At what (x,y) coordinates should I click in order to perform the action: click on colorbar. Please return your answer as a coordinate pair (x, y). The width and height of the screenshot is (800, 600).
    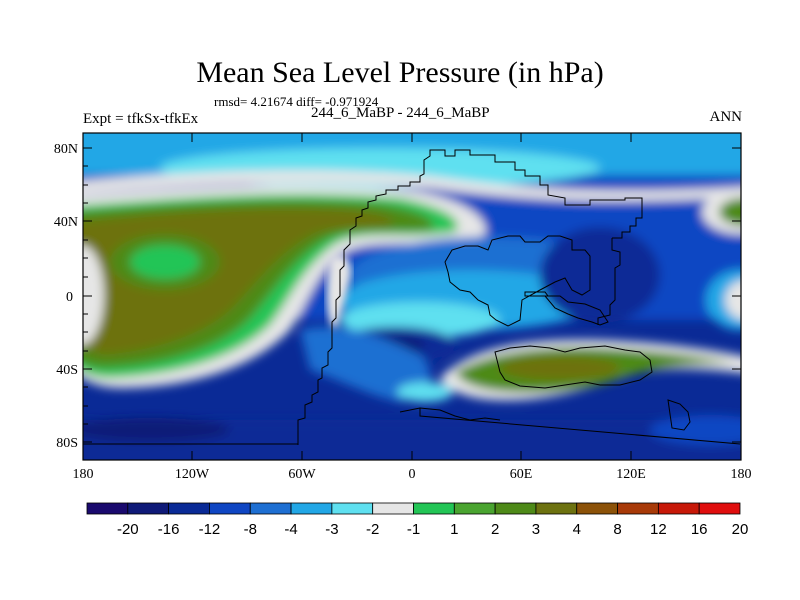
    Looking at the image, I should click on (413, 508).